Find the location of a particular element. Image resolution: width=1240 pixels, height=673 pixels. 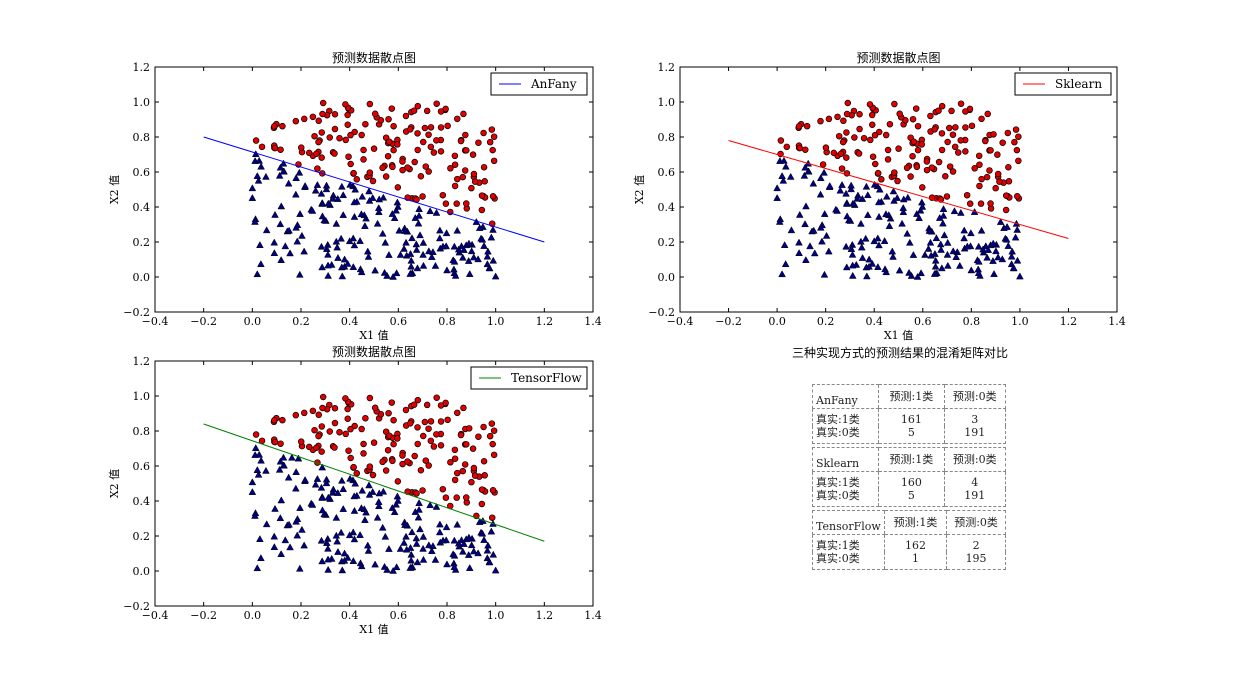

y-tick-label: −0.2 is located at coordinates (136, 312).